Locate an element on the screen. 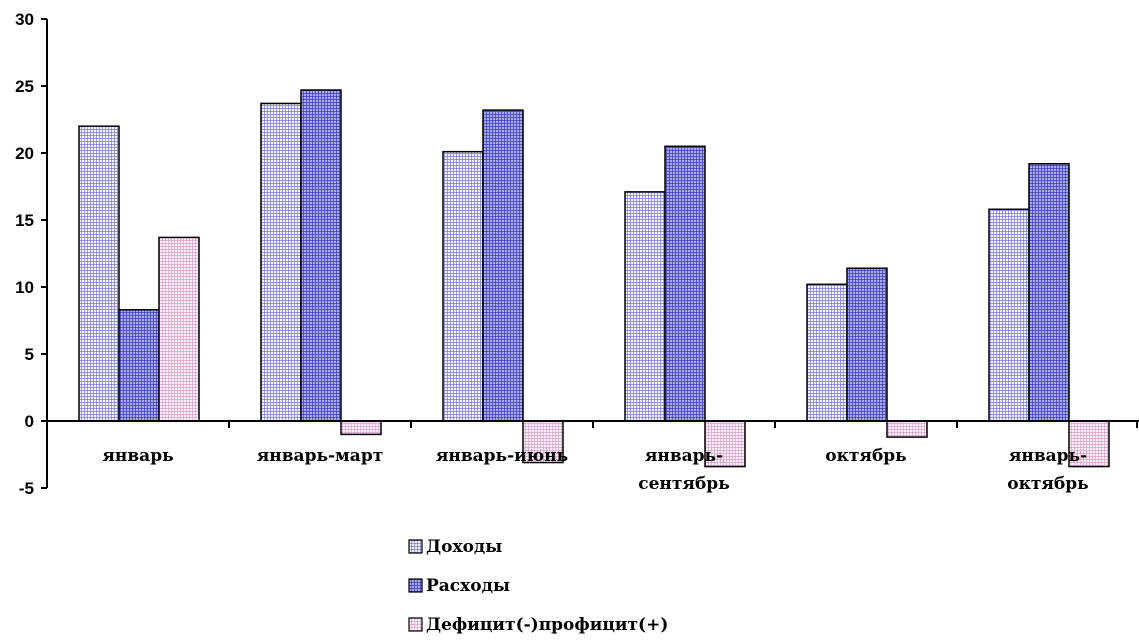 This screenshot has height=643, width=1139. legend-item: Доходы is located at coordinates (455, 547).